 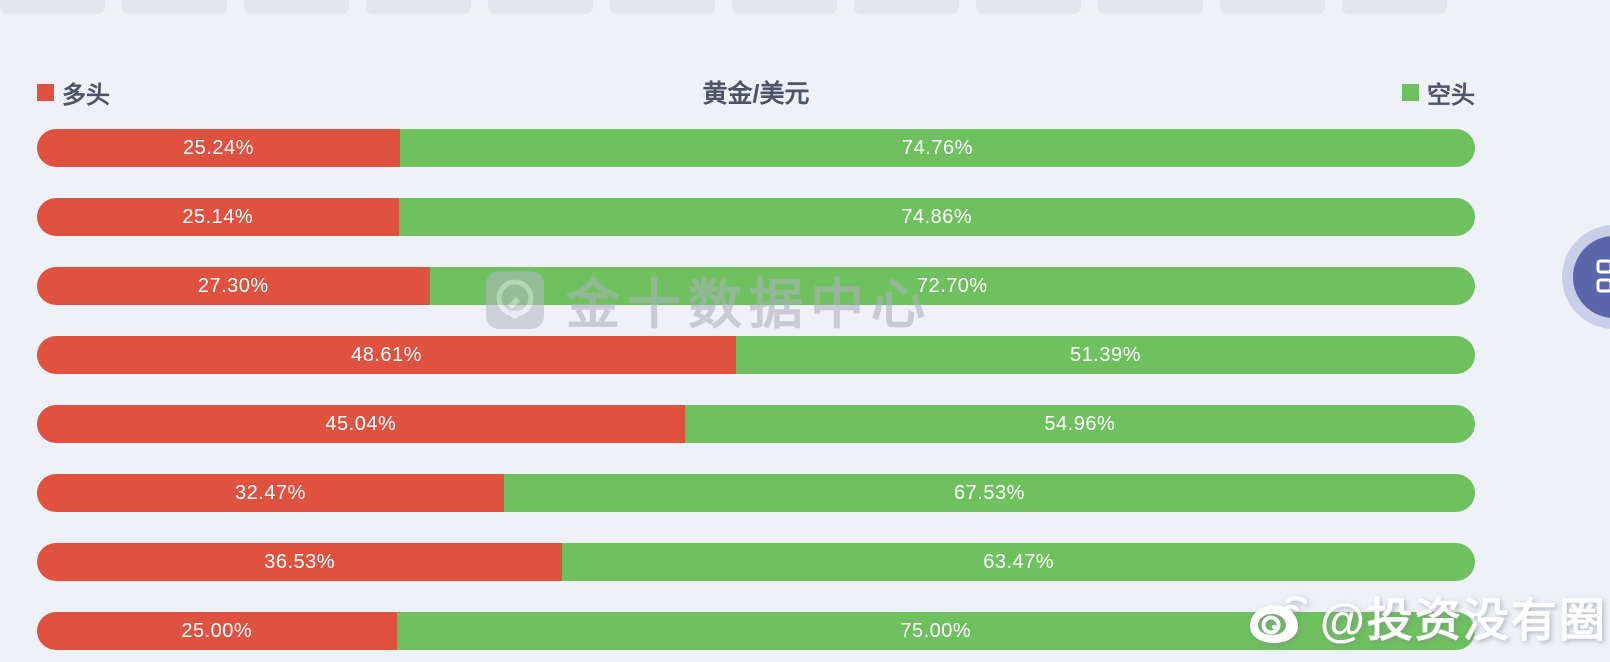 I want to click on short-segment: 67.53%, so click(x=989, y=493).